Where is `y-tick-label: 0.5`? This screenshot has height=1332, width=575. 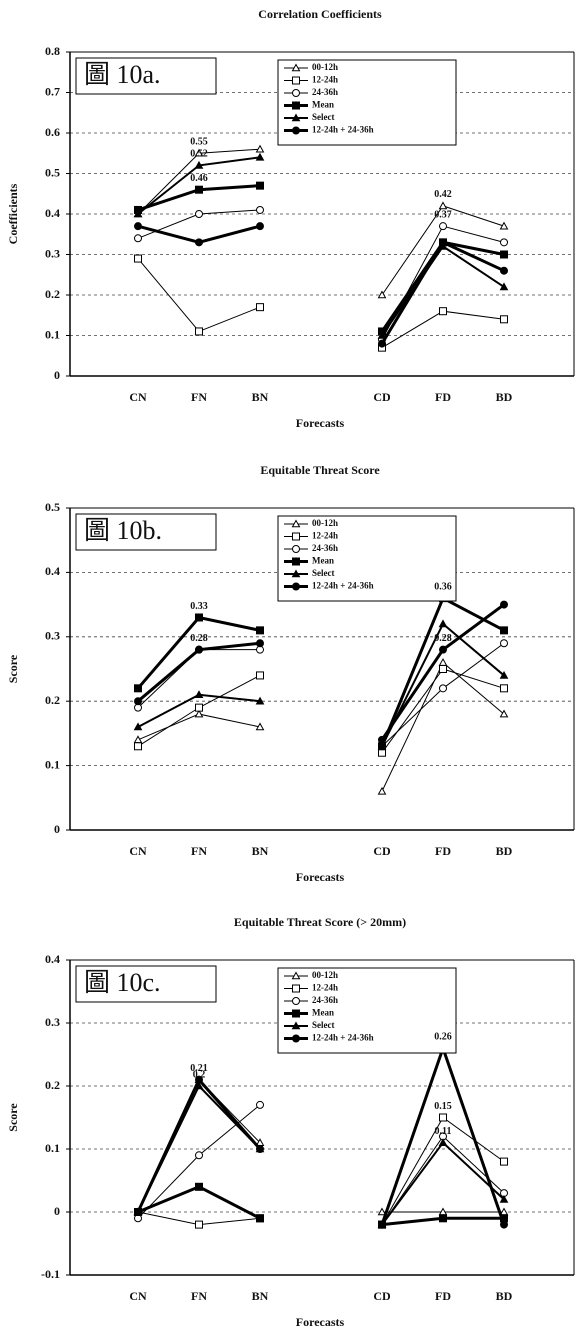 y-tick-label: 0.5 is located at coordinates (52, 507).